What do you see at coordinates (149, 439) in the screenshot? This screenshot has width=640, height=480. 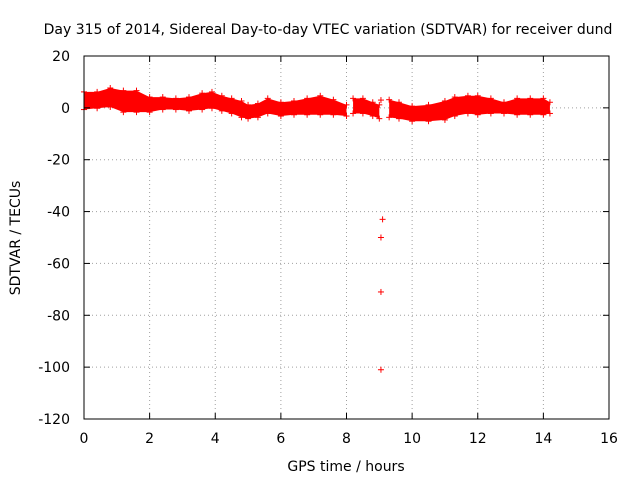 I see `x-tick-label: 2` at bounding box center [149, 439].